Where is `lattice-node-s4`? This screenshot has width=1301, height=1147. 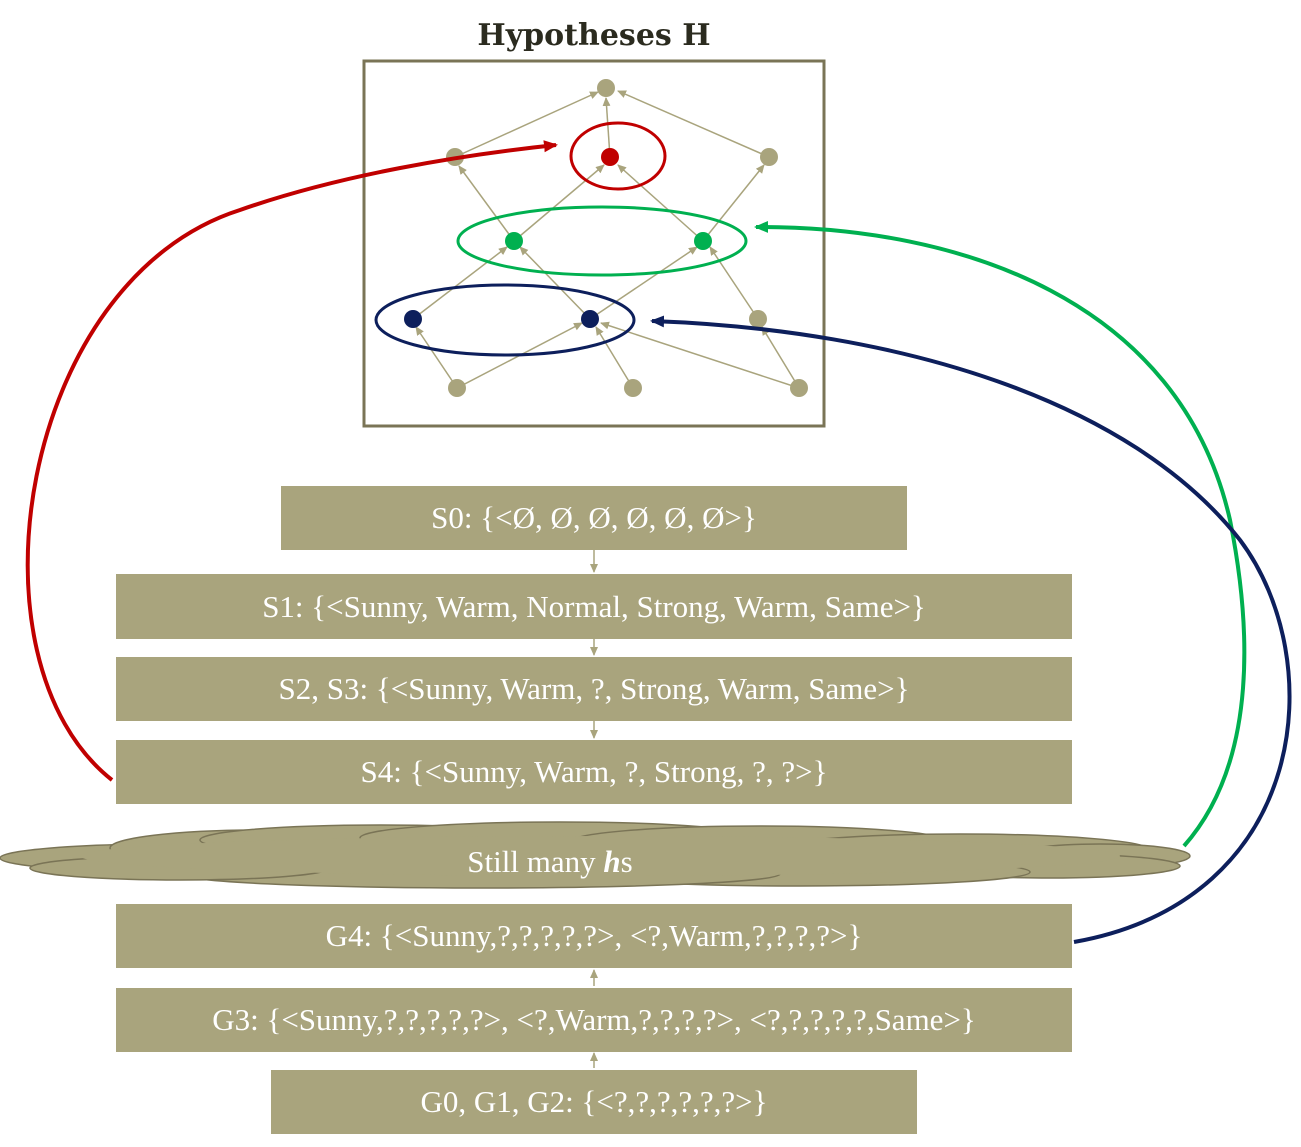
lattice-node-s4 is located at coordinates (610, 157).